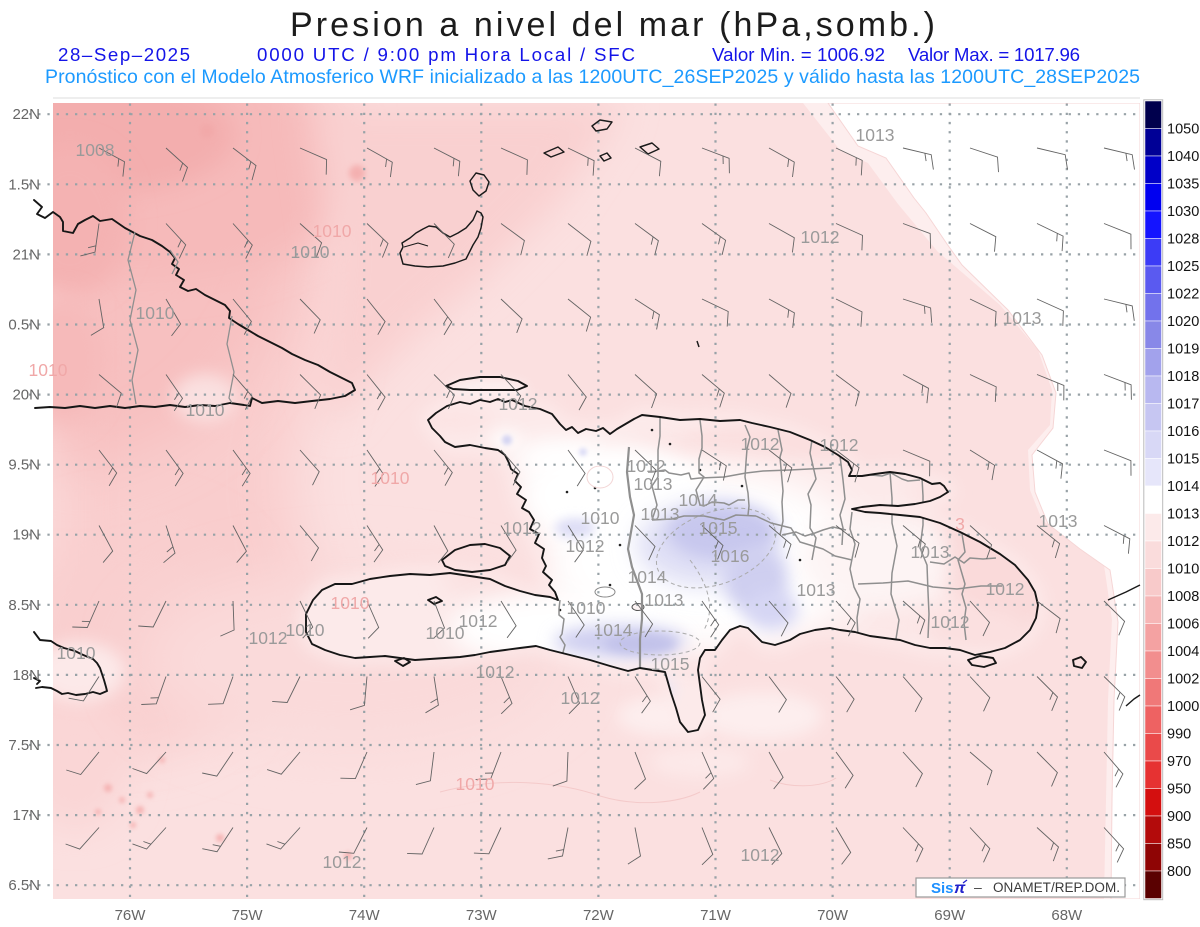 The image size is (1200, 927). Describe the element at coordinates (24, 465) in the screenshot. I see `svg-text: 9.5N` at that location.